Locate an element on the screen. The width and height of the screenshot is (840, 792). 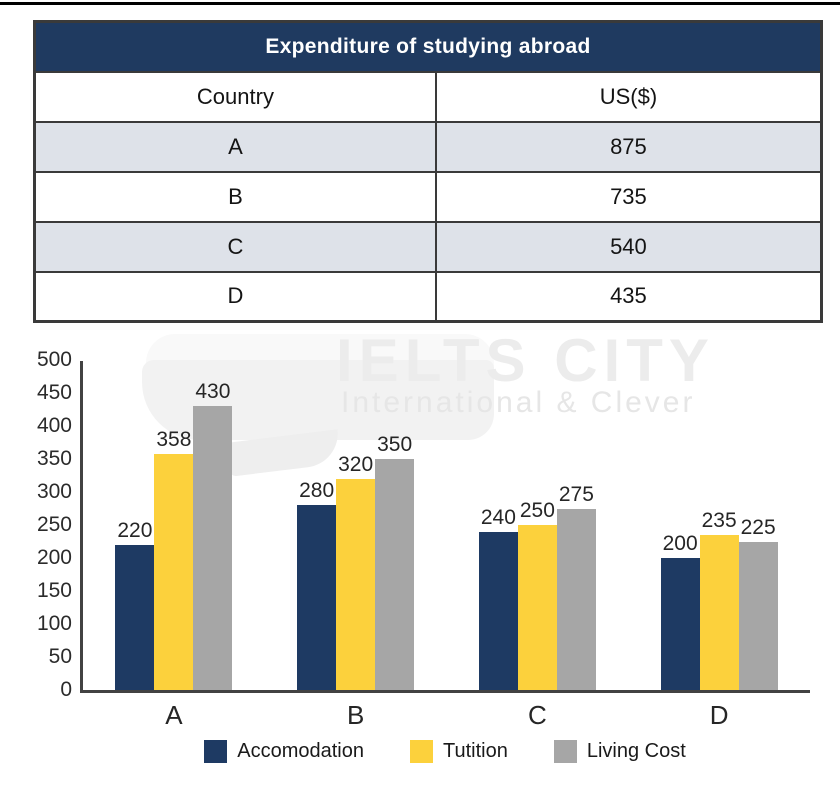
y-axis-tick-label: 0 is located at coordinates (66, 689).